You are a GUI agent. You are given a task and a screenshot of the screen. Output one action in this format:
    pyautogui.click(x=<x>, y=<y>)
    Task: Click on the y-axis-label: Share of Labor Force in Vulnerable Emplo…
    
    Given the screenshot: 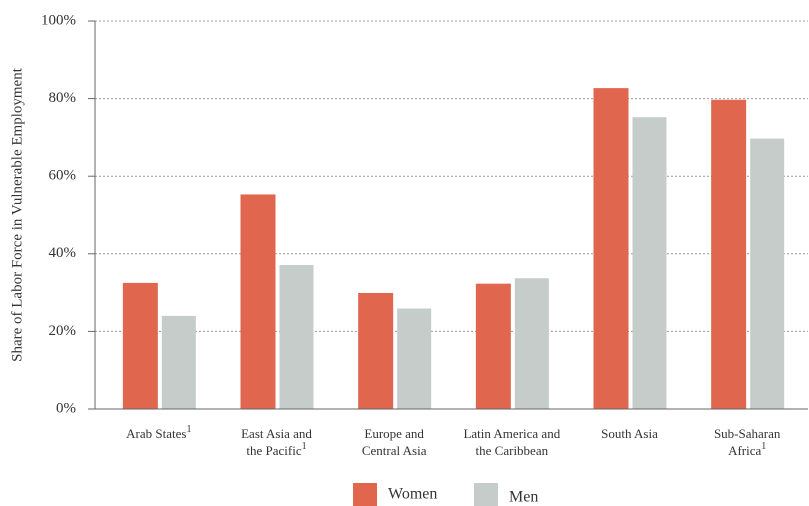 What is the action you would take?
    pyautogui.click(x=17, y=214)
    